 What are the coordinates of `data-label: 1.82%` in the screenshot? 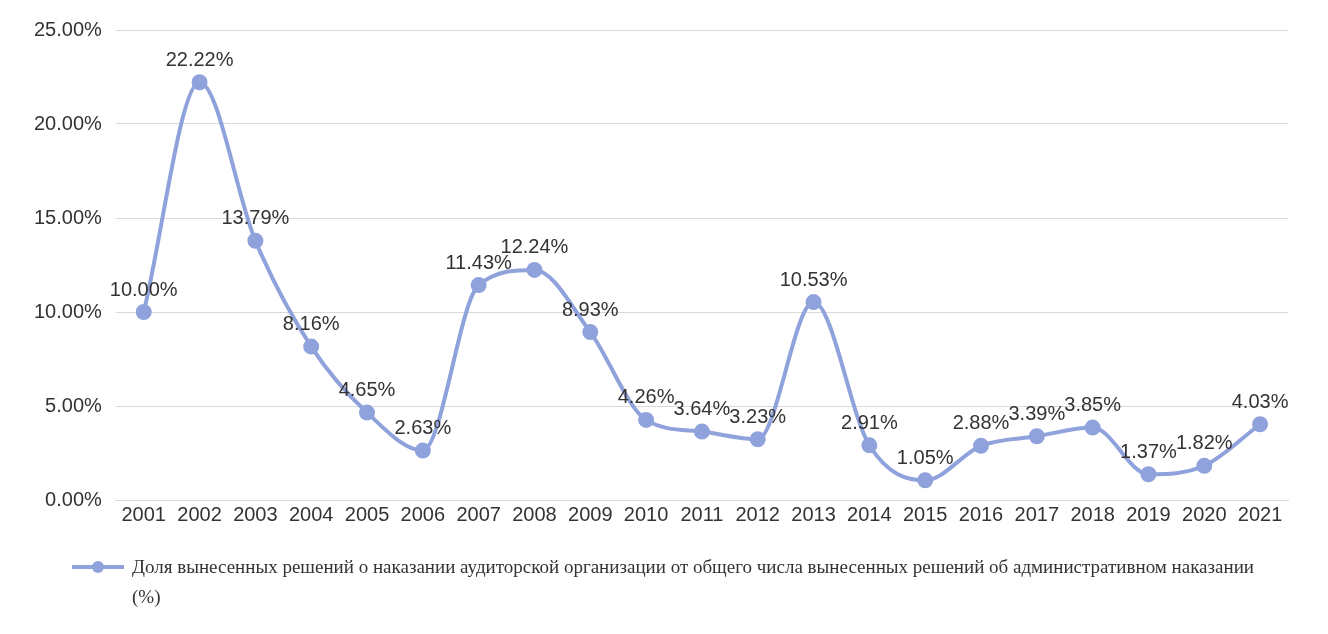 It's located at (1204, 442).